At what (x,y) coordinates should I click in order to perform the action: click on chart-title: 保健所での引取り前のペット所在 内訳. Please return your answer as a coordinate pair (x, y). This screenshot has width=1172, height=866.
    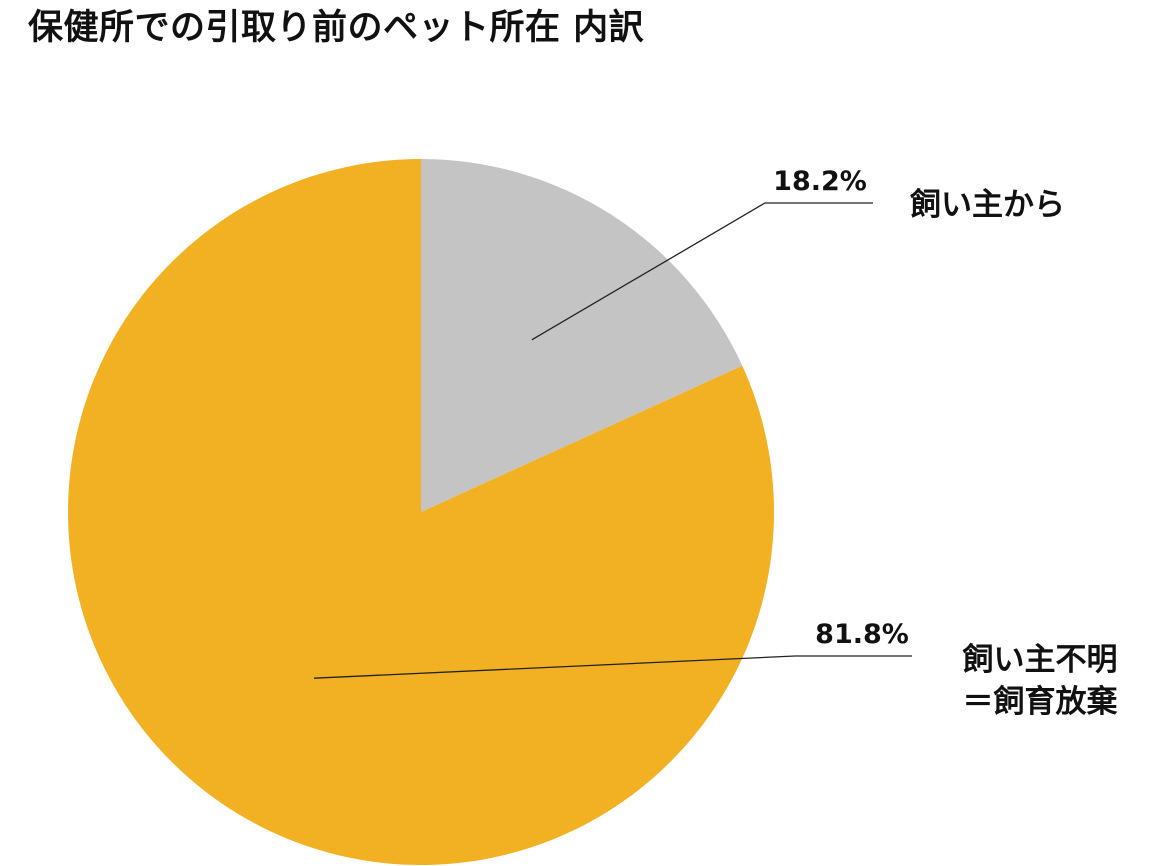
    Looking at the image, I should click on (336, 28).